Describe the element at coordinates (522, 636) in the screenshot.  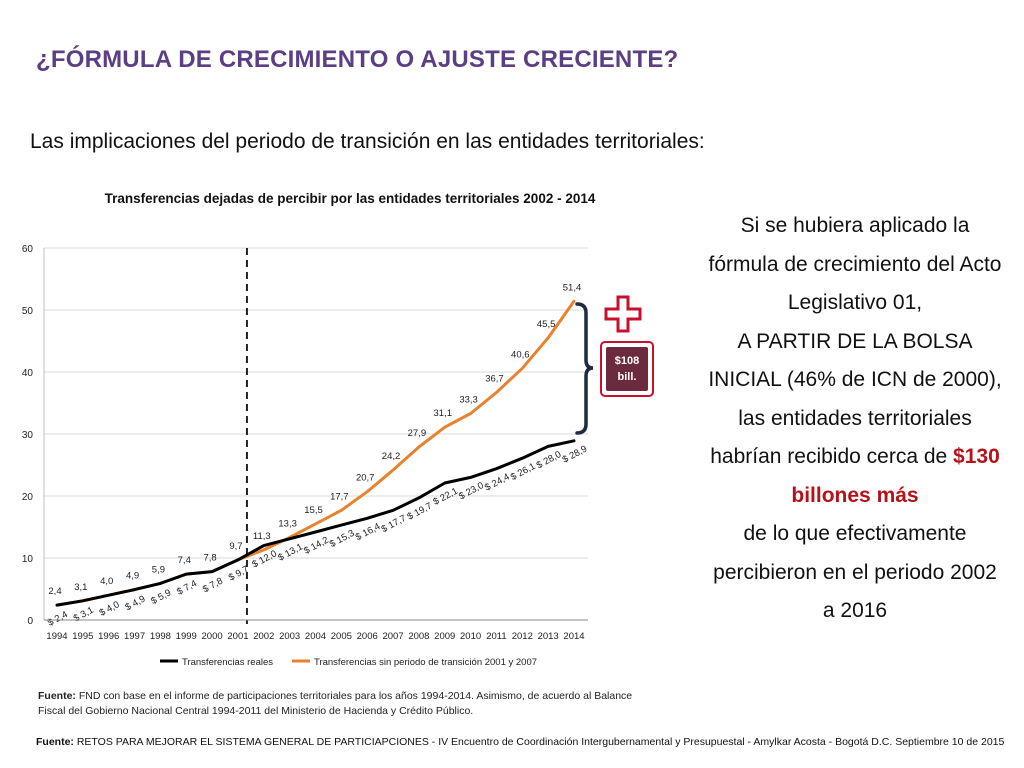
I see `x-tick-label: 2012` at that location.